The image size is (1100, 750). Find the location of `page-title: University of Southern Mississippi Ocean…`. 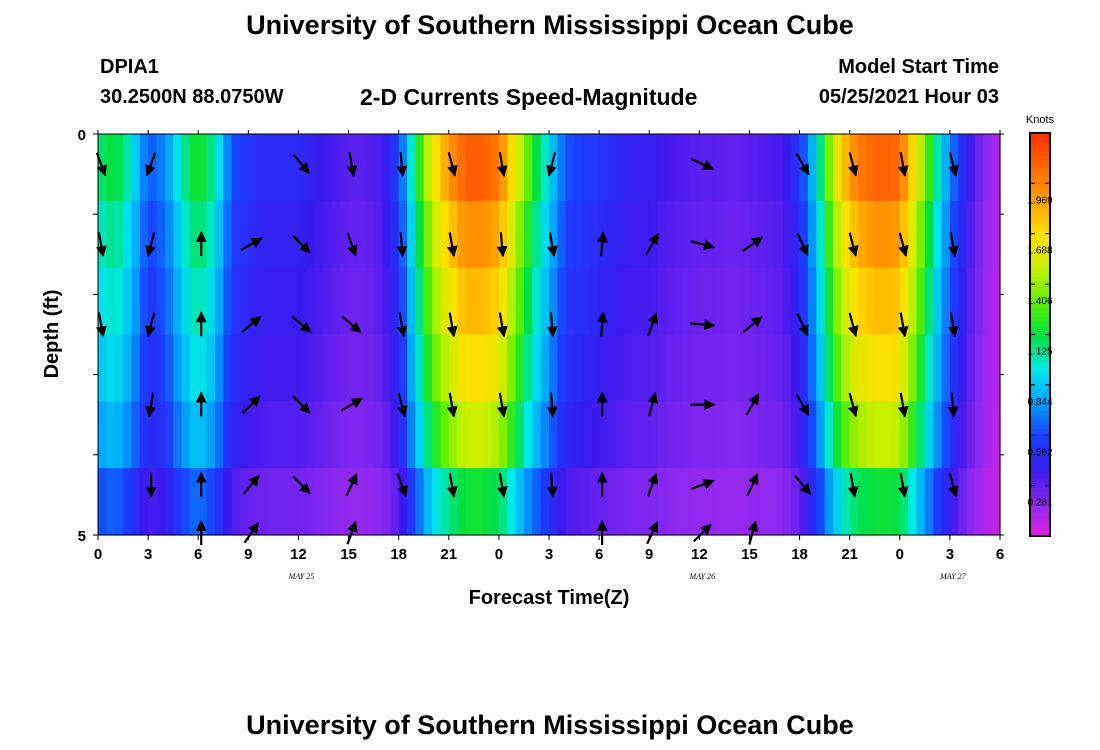

page-title: University of Southern Mississippi Ocean… is located at coordinates (550, 25).